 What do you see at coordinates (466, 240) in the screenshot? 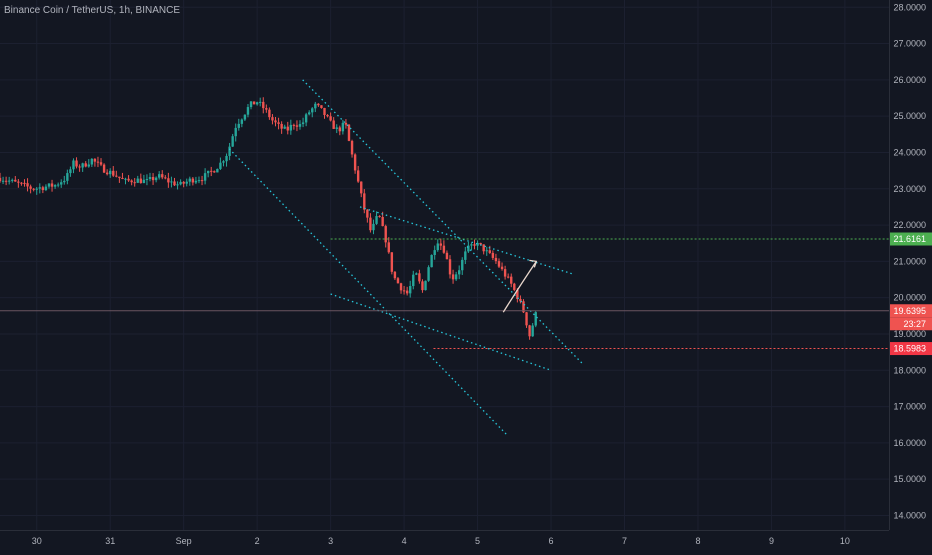
I see `wedge-upper-line` at bounding box center [466, 240].